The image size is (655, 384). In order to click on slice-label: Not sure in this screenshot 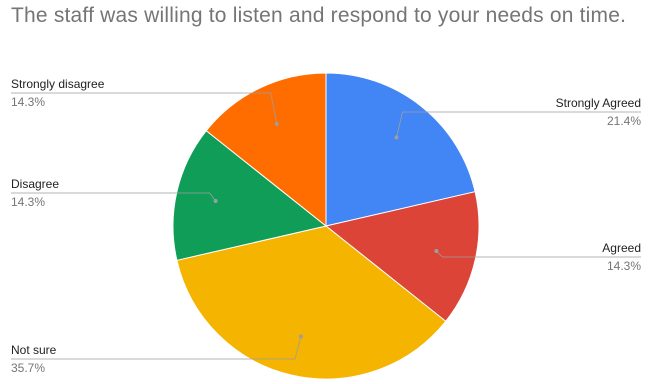, I will do `click(34, 350)`.